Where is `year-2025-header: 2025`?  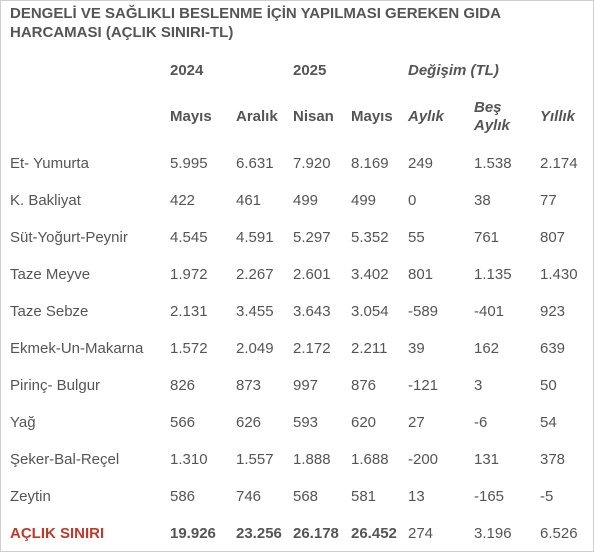
year-2025-header: 2025 is located at coordinates (309, 71).